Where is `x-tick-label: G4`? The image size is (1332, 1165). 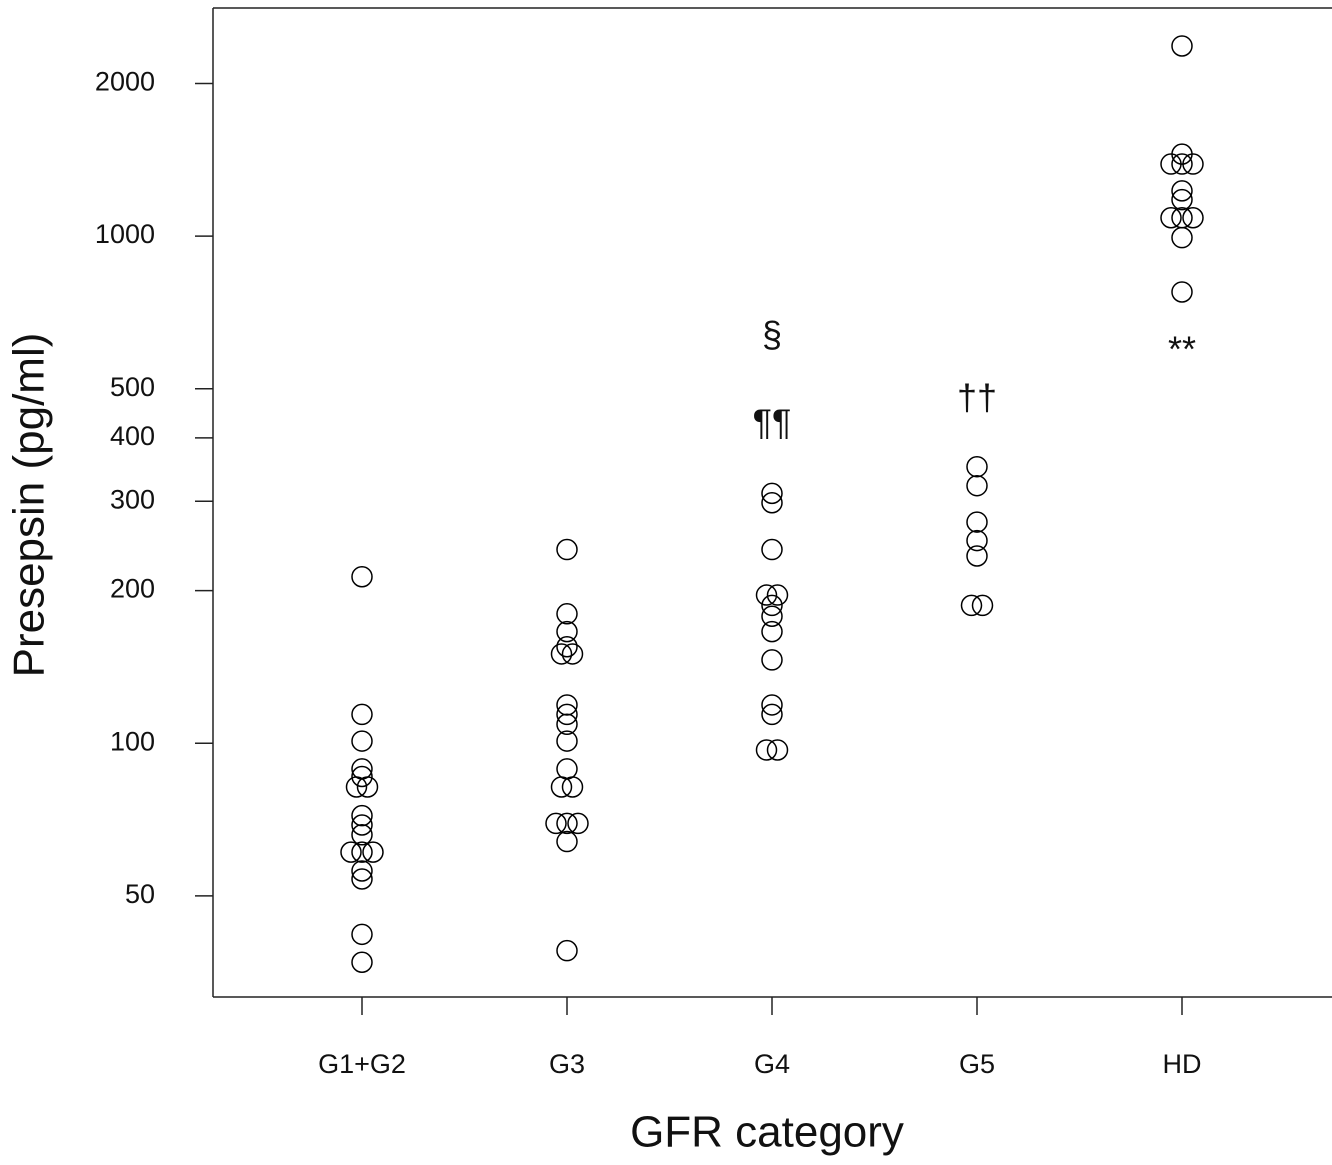
x-tick-label: G4 is located at coordinates (772, 1064).